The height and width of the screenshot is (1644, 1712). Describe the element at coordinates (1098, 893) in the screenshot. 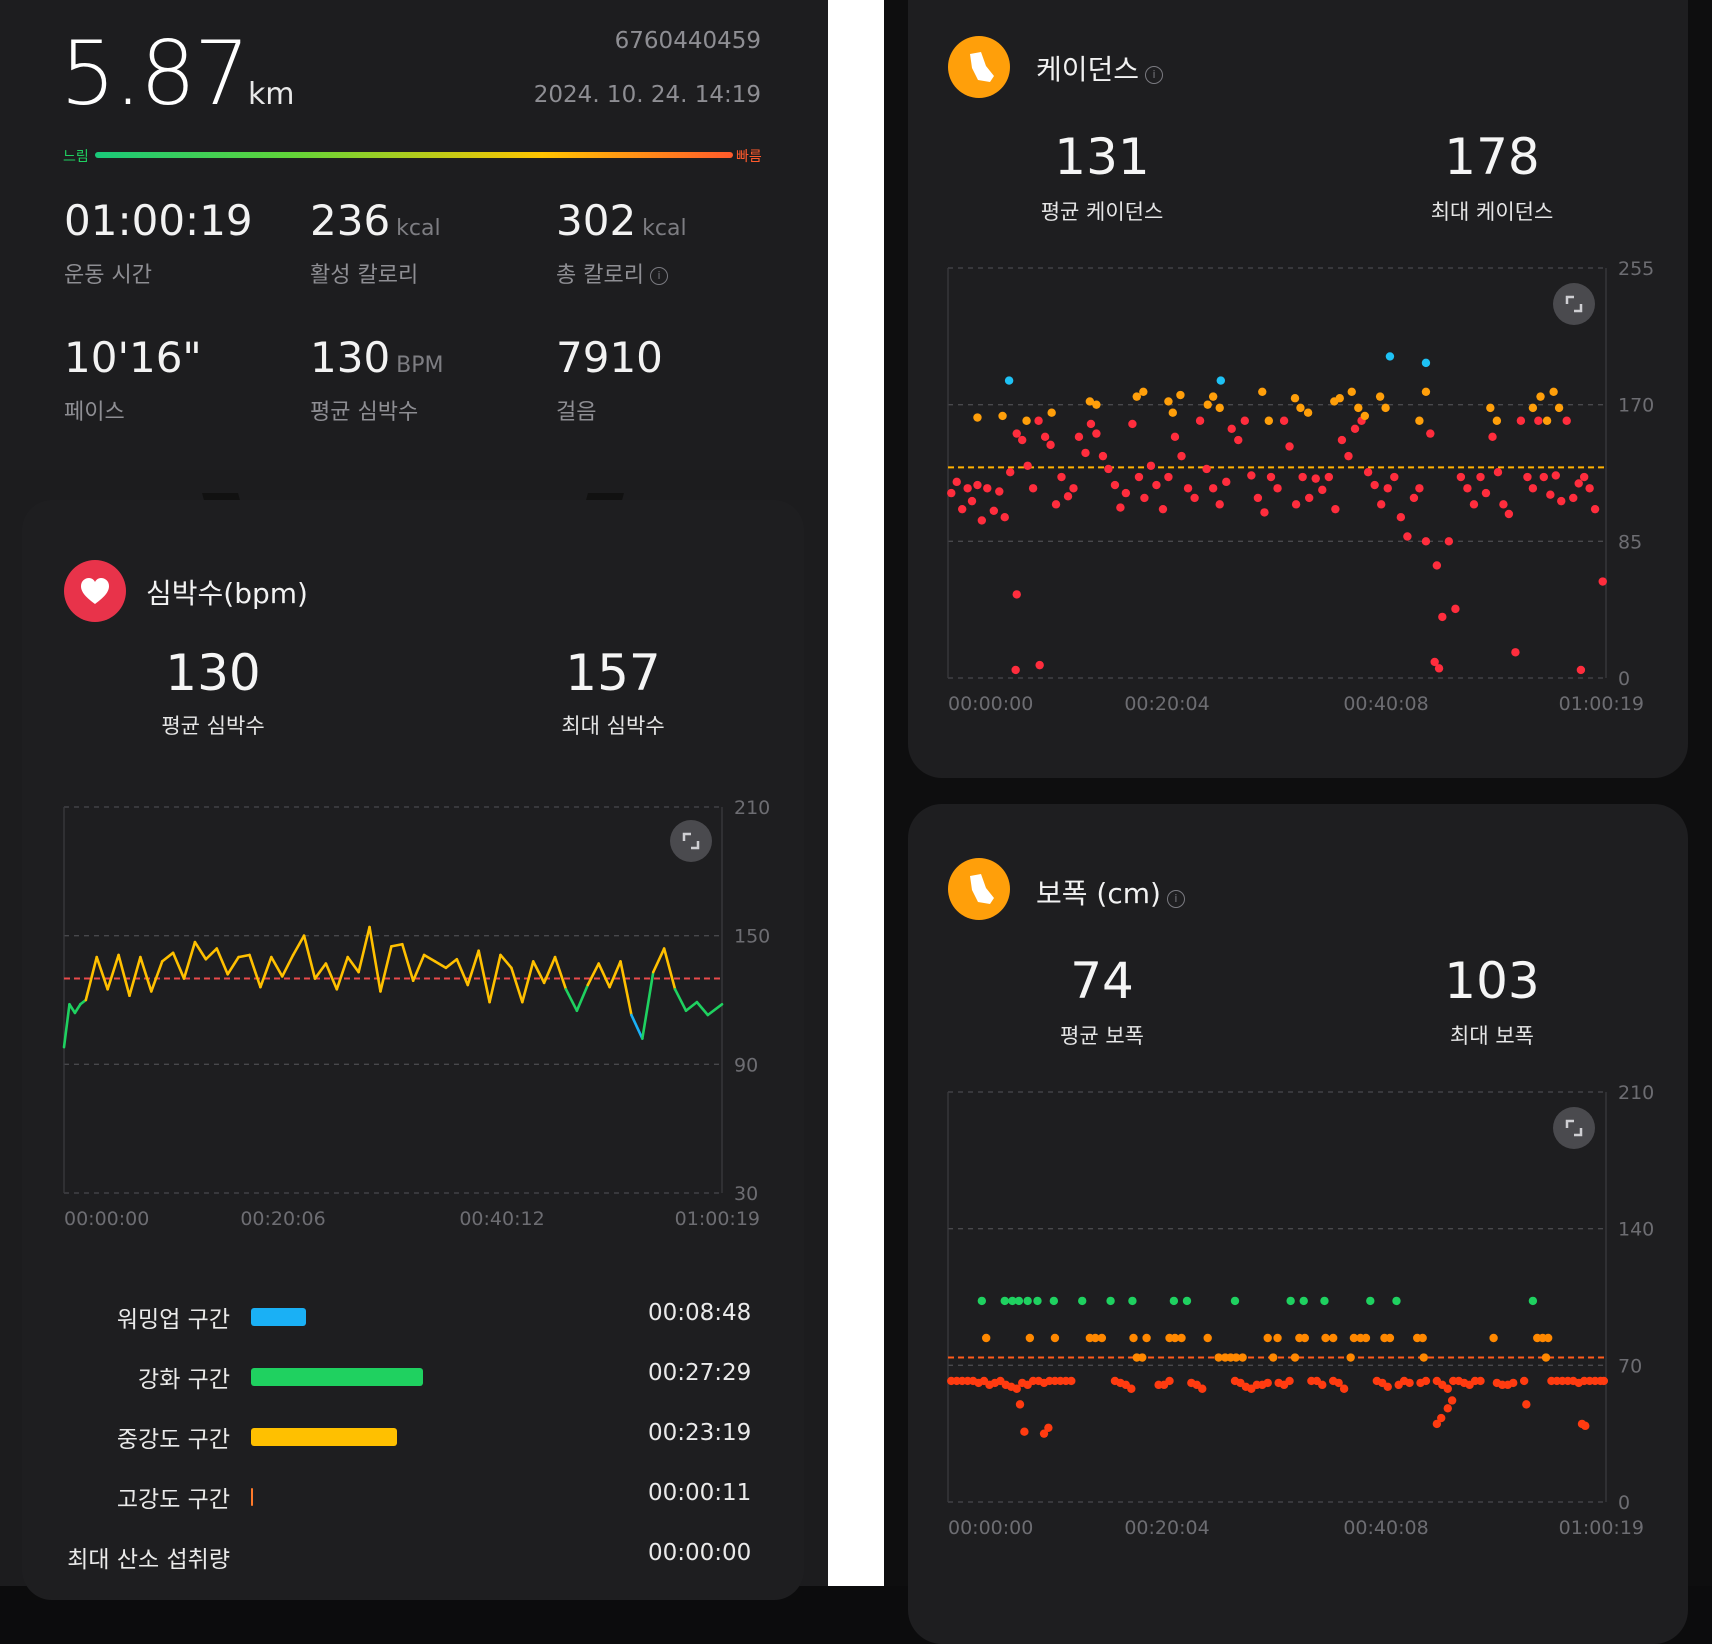

I see `section-title: 보폭 (cm)` at that location.